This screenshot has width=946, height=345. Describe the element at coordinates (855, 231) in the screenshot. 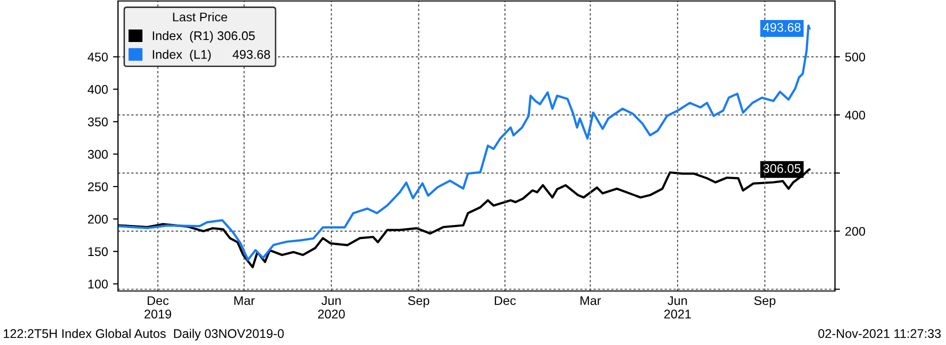

I see `y2-tick-label: 200` at that location.